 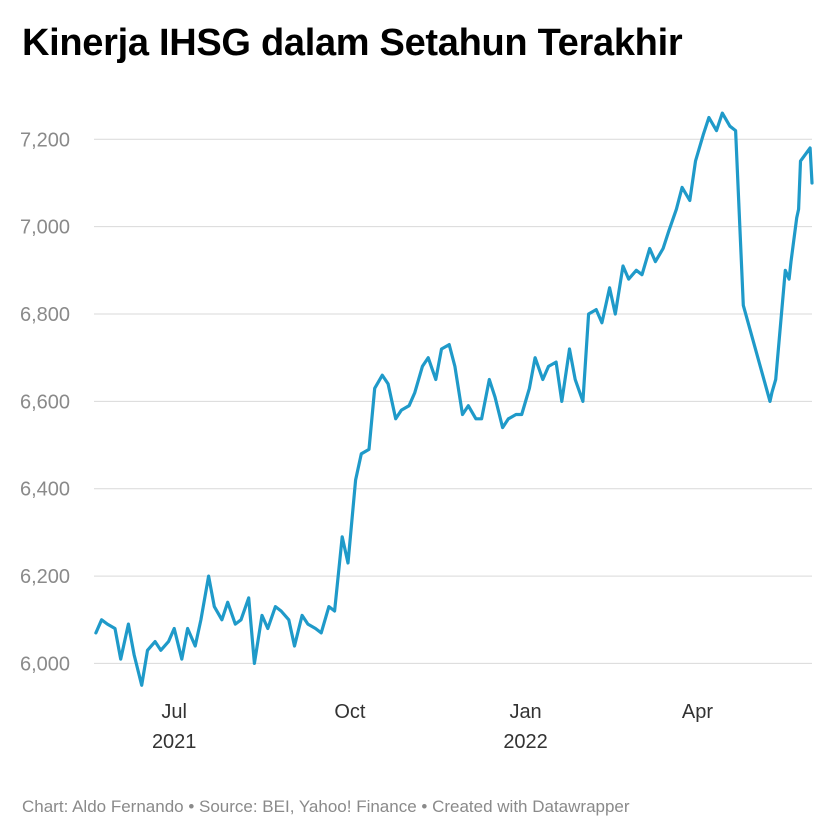 I want to click on x-tick-label: Oct, so click(x=350, y=712).